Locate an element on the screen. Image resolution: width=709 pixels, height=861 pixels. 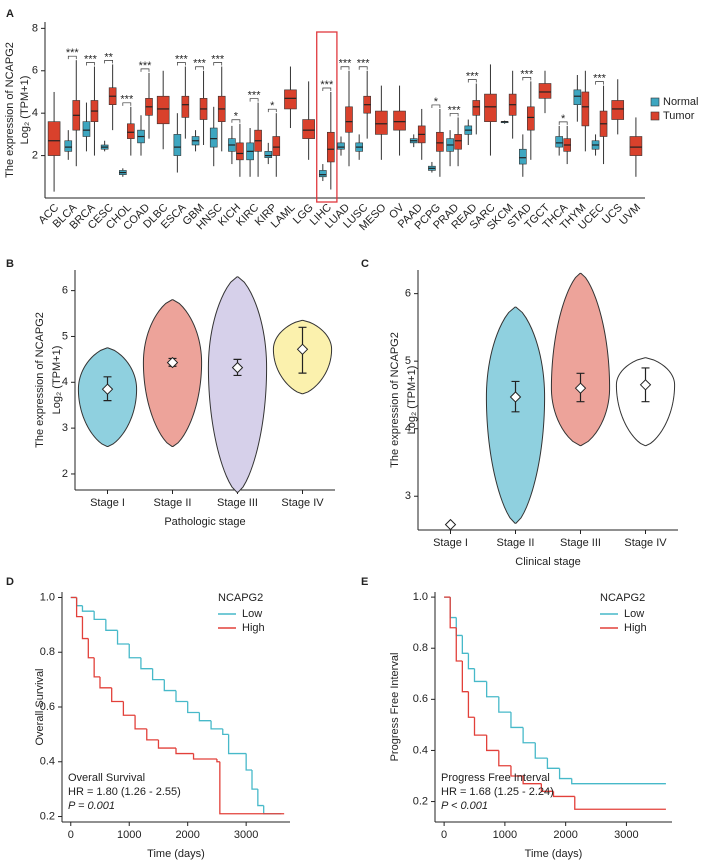
x-tick-label: 1000 is located at coordinates (129, 835).